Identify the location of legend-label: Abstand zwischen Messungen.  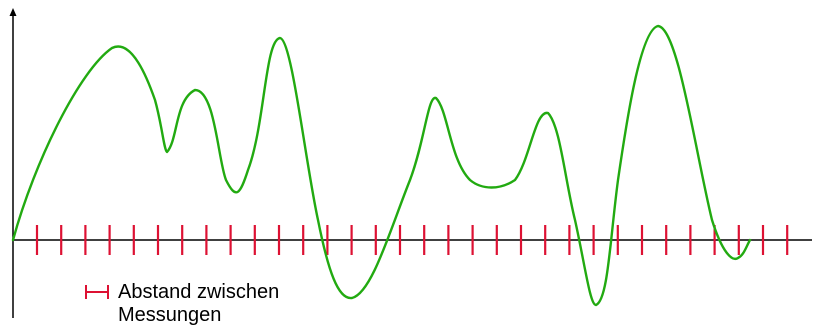
(199, 303).